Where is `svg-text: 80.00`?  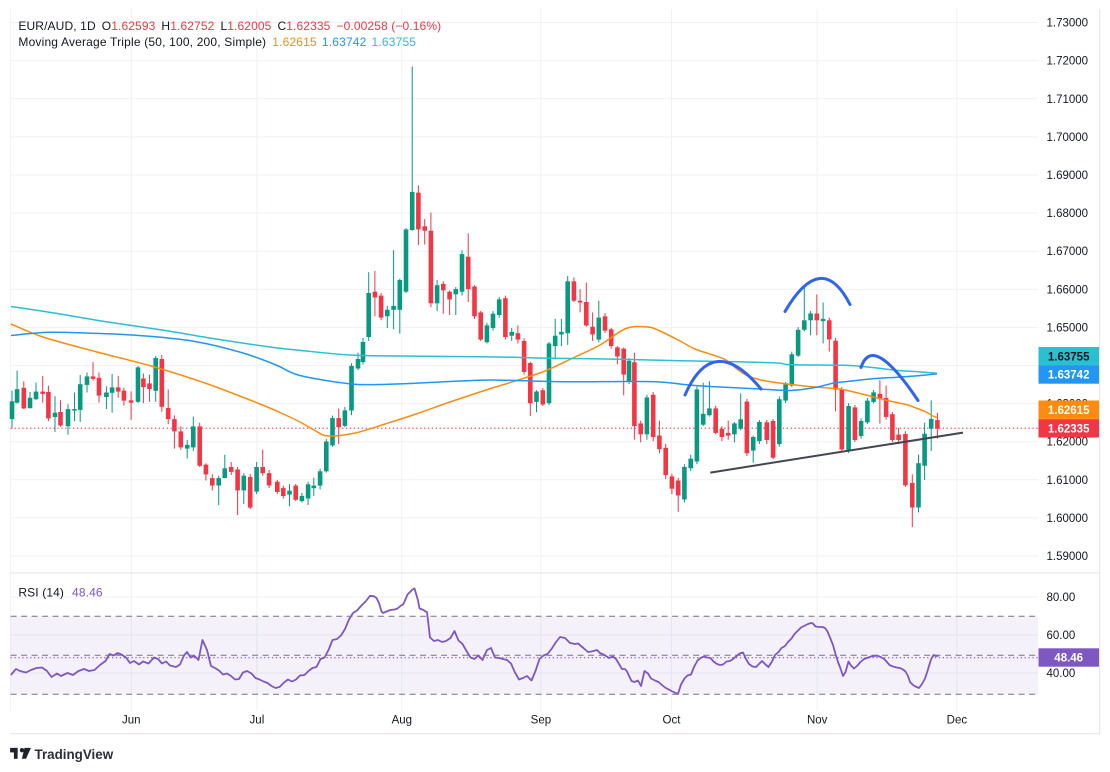
svg-text: 80.00 is located at coordinates (1061, 598).